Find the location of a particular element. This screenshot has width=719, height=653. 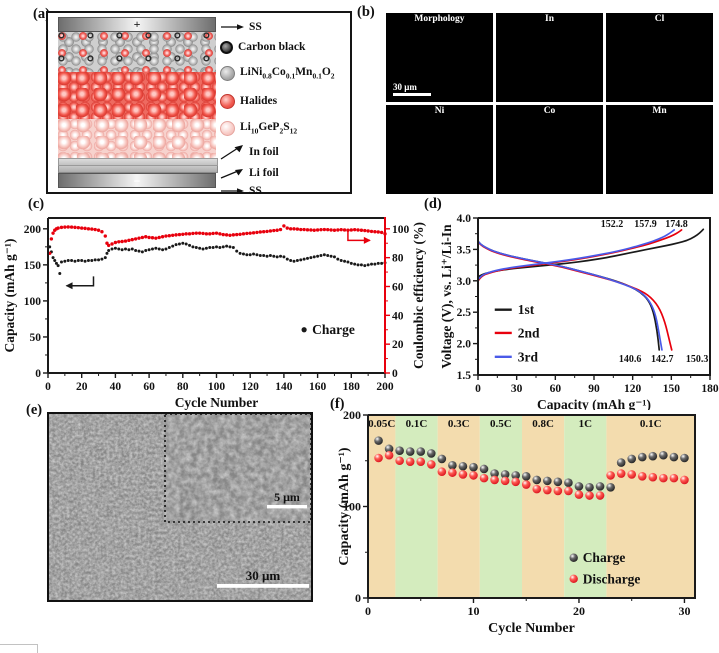

eds-tile-cl: Cl is located at coordinates (659, 57).